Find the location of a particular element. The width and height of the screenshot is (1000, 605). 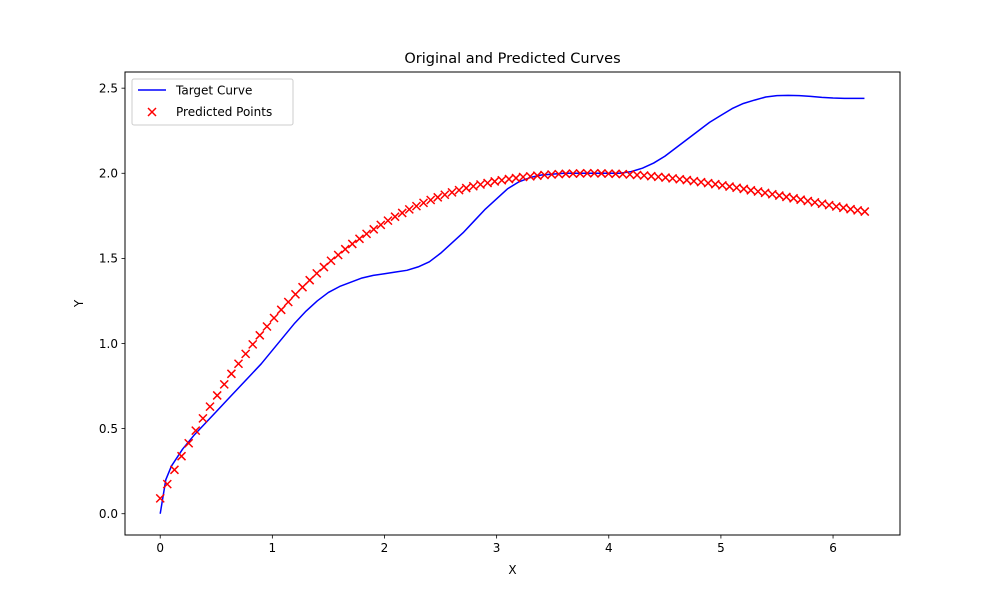

x-tick-label: 2 is located at coordinates (385, 548).